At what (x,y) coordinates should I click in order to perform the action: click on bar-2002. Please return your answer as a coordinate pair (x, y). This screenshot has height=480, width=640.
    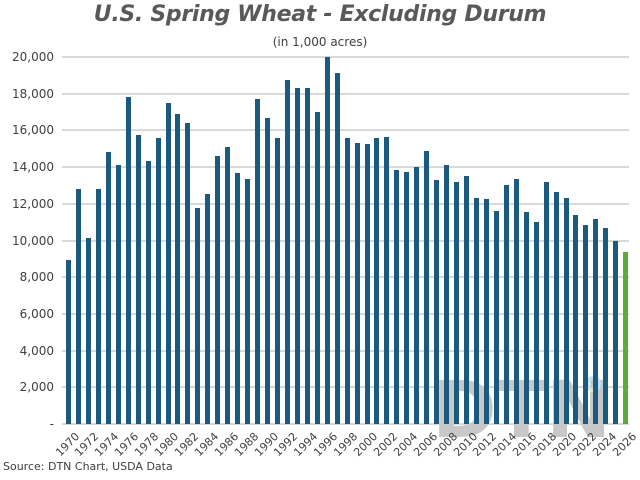
    Looking at the image, I should click on (387, 280).